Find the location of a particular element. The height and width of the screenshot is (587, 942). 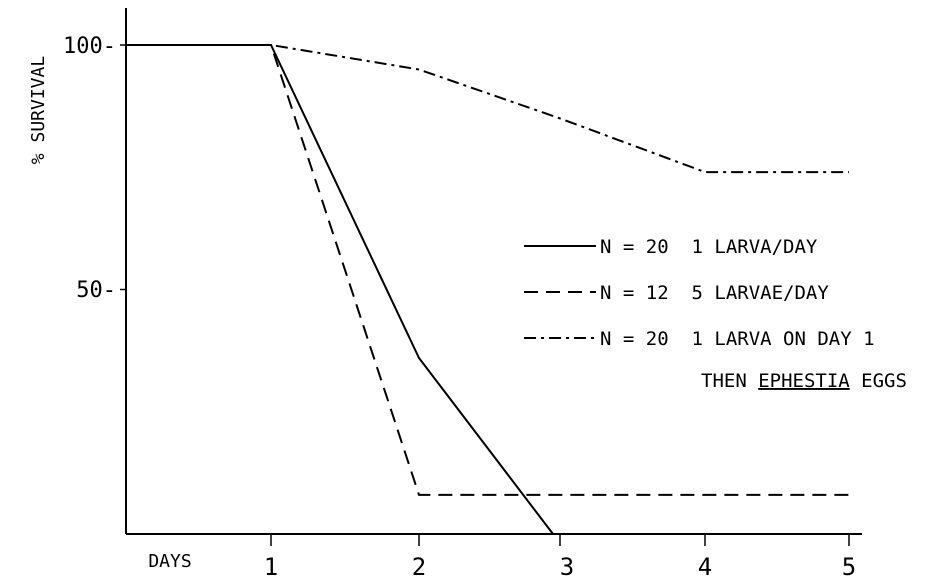

legend-label-dashed: N = 12 5 LARVAE/DAY is located at coordinates (714, 293).